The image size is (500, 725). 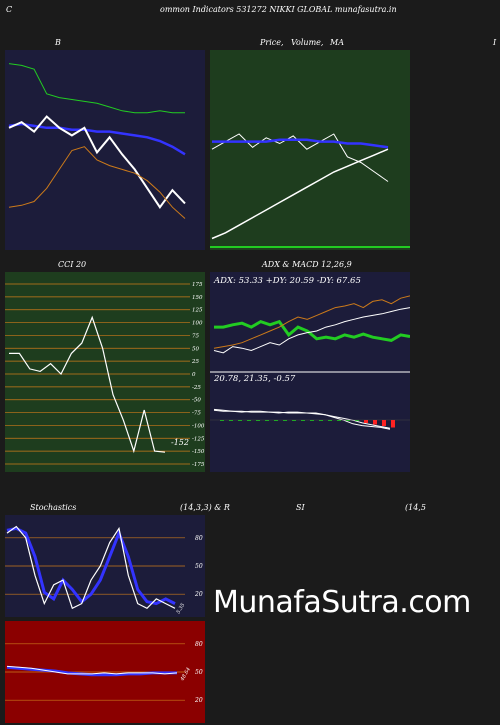 What do you see at coordinates (199, 538) in the screenshot?
I see `stoch-tick-label: 80` at bounding box center [199, 538].